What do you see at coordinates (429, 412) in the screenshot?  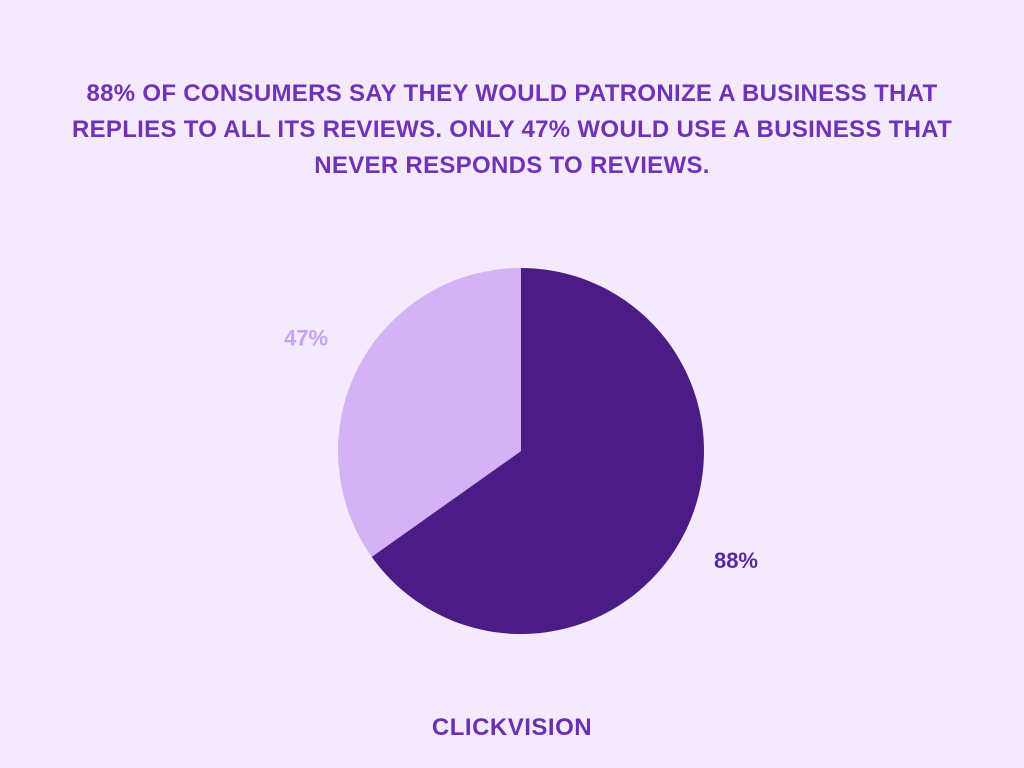 I see `pie-slice` at bounding box center [429, 412].